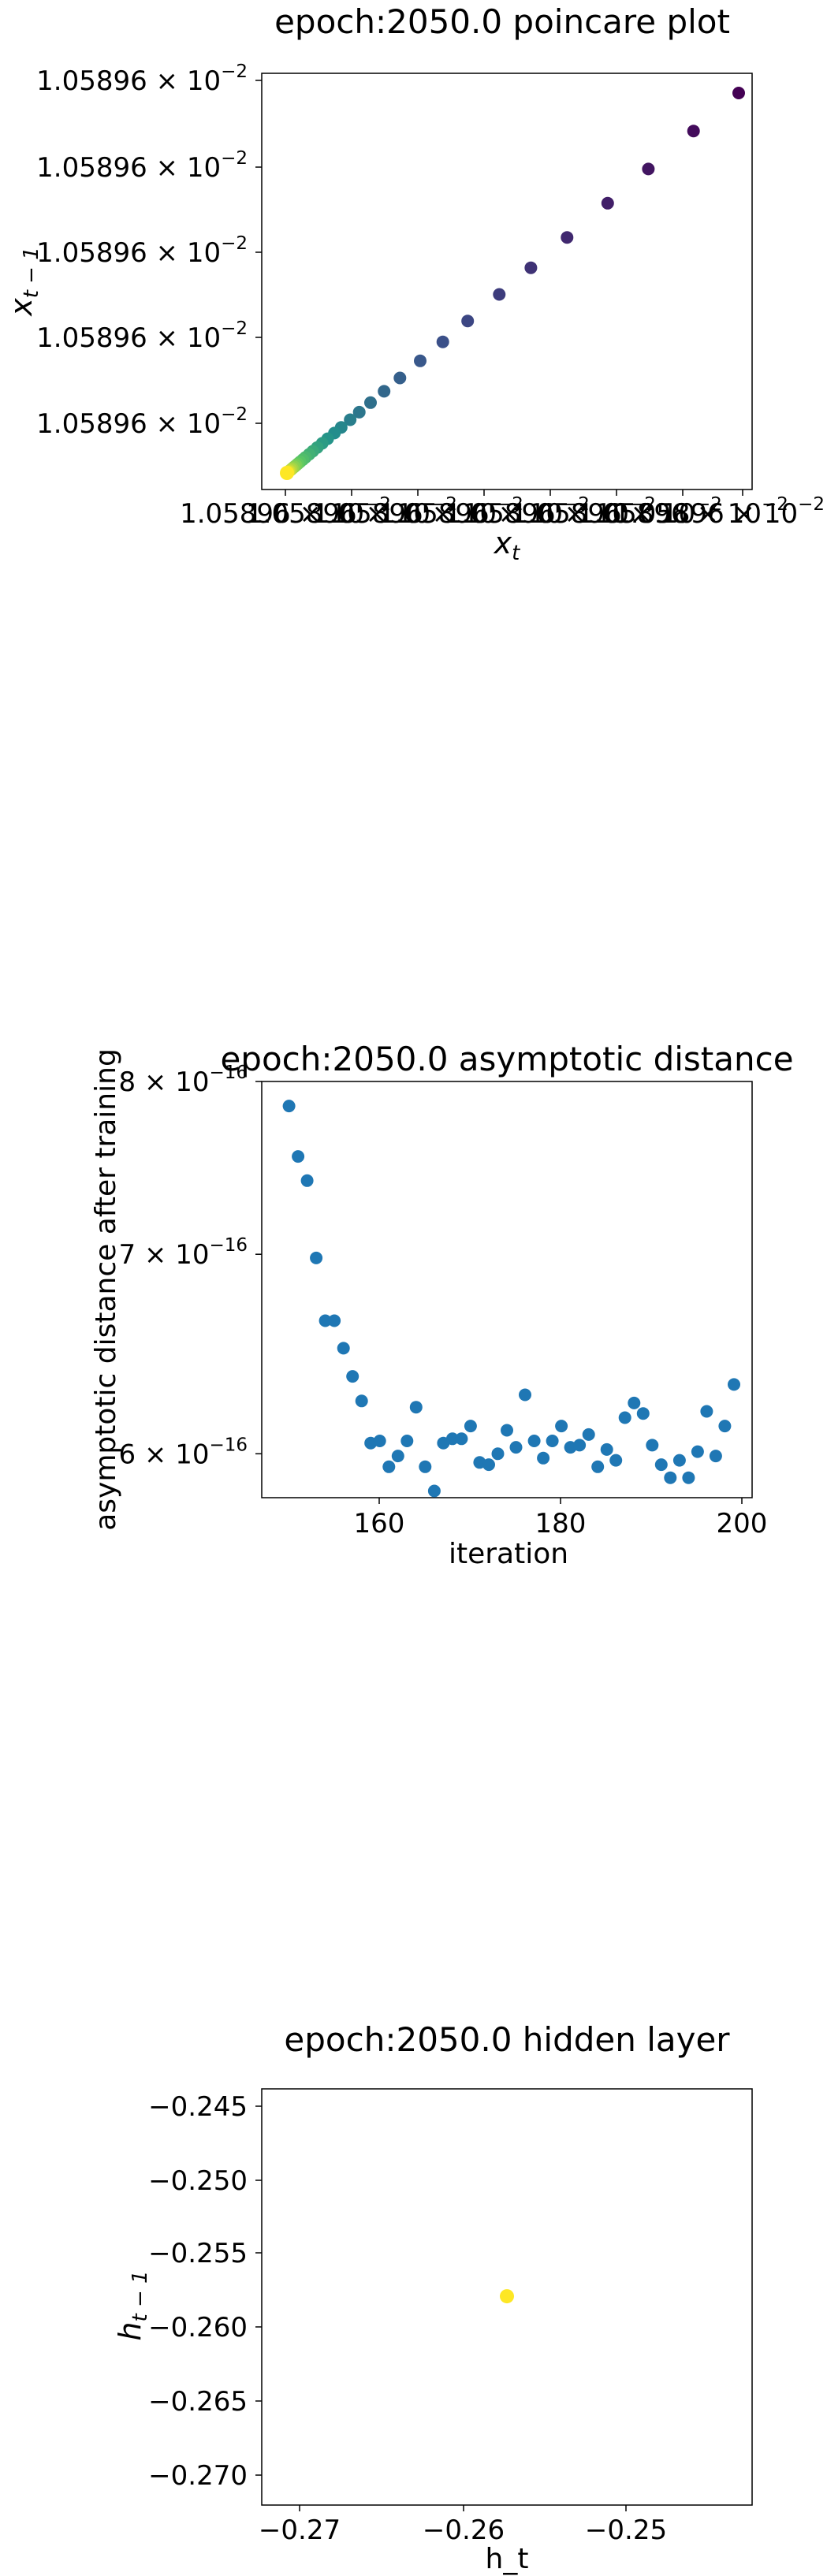 The height and width of the screenshot is (2576, 827). I want to click on hidden-y-tick-label: −0.250, so click(198, 2181).